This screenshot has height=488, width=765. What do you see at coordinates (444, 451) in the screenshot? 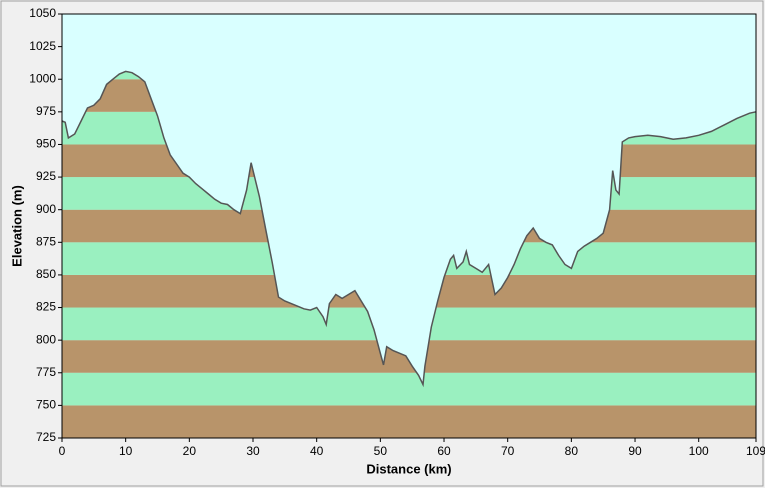
I see `x-tick-label: 60` at bounding box center [444, 451].